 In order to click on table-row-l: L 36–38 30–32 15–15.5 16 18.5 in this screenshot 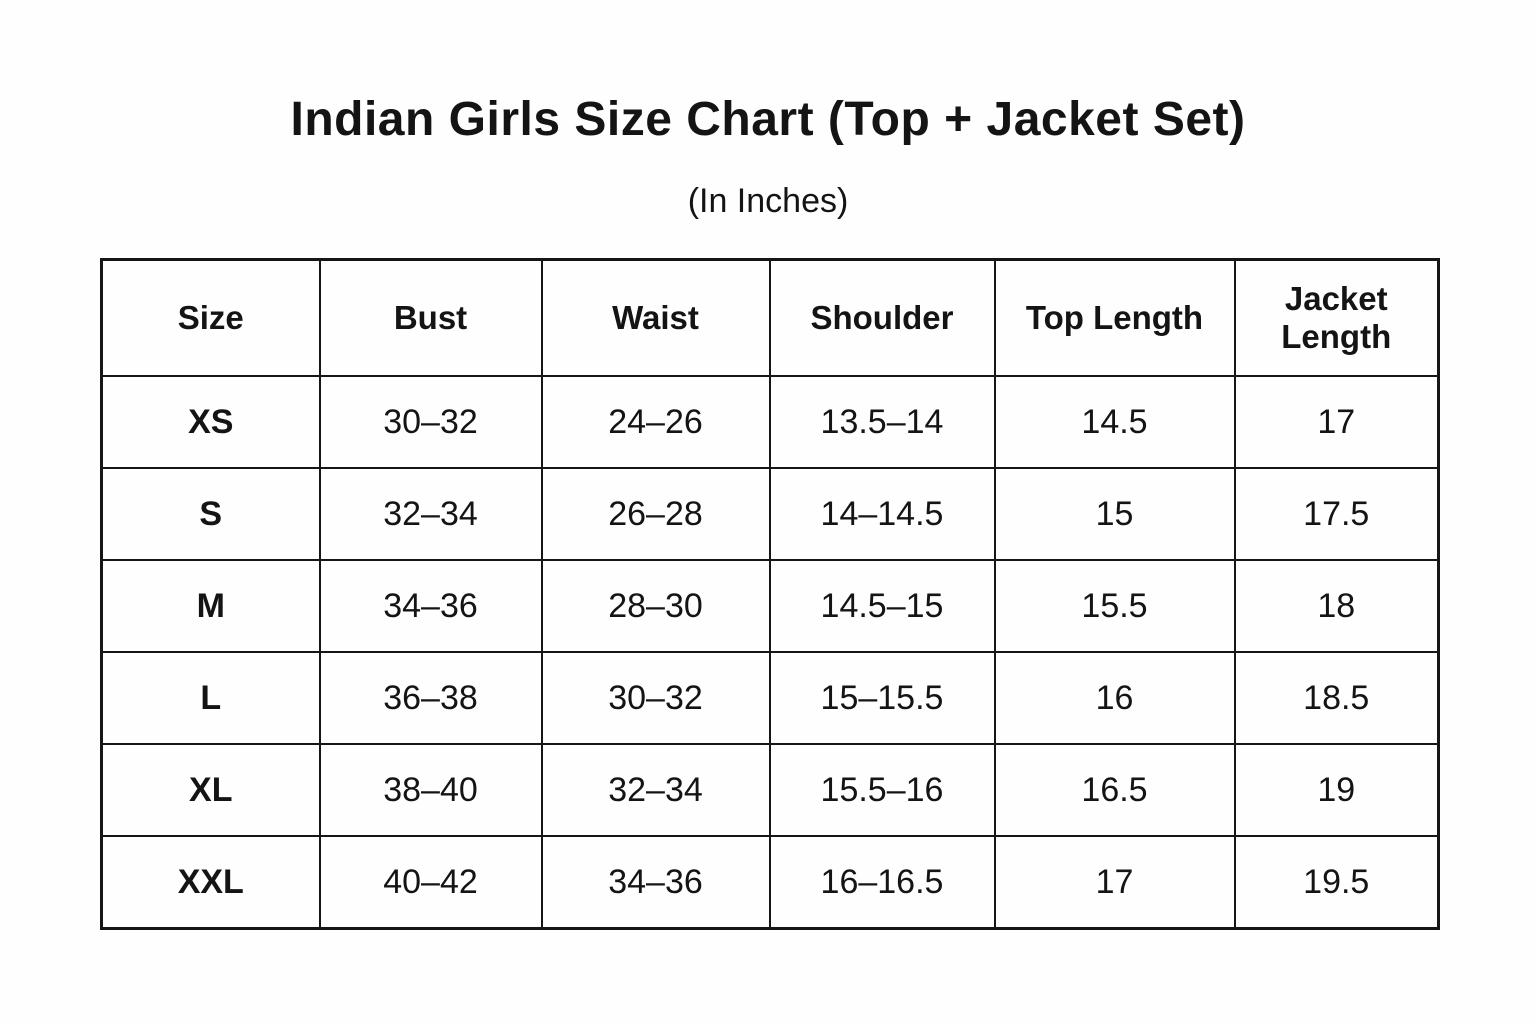, I will do `click(770, 698)`.